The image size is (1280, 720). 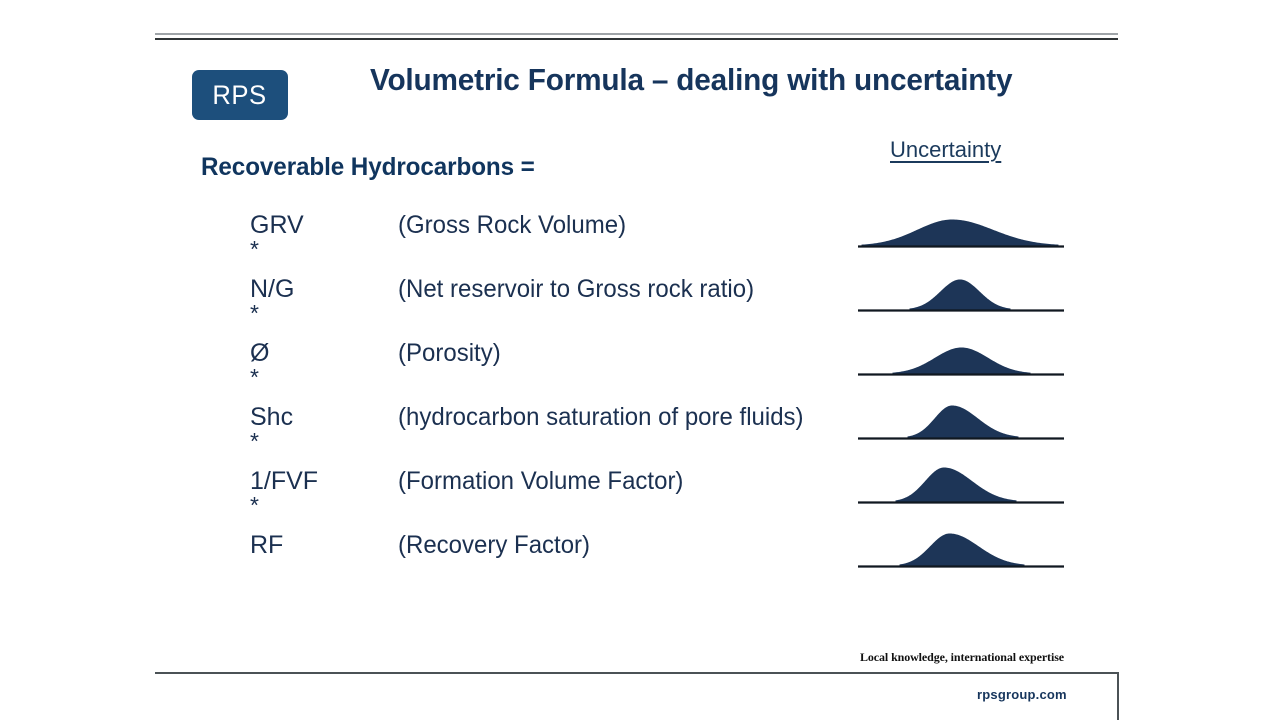 I want to click on header-rule-light, so click(x=636, y=34).